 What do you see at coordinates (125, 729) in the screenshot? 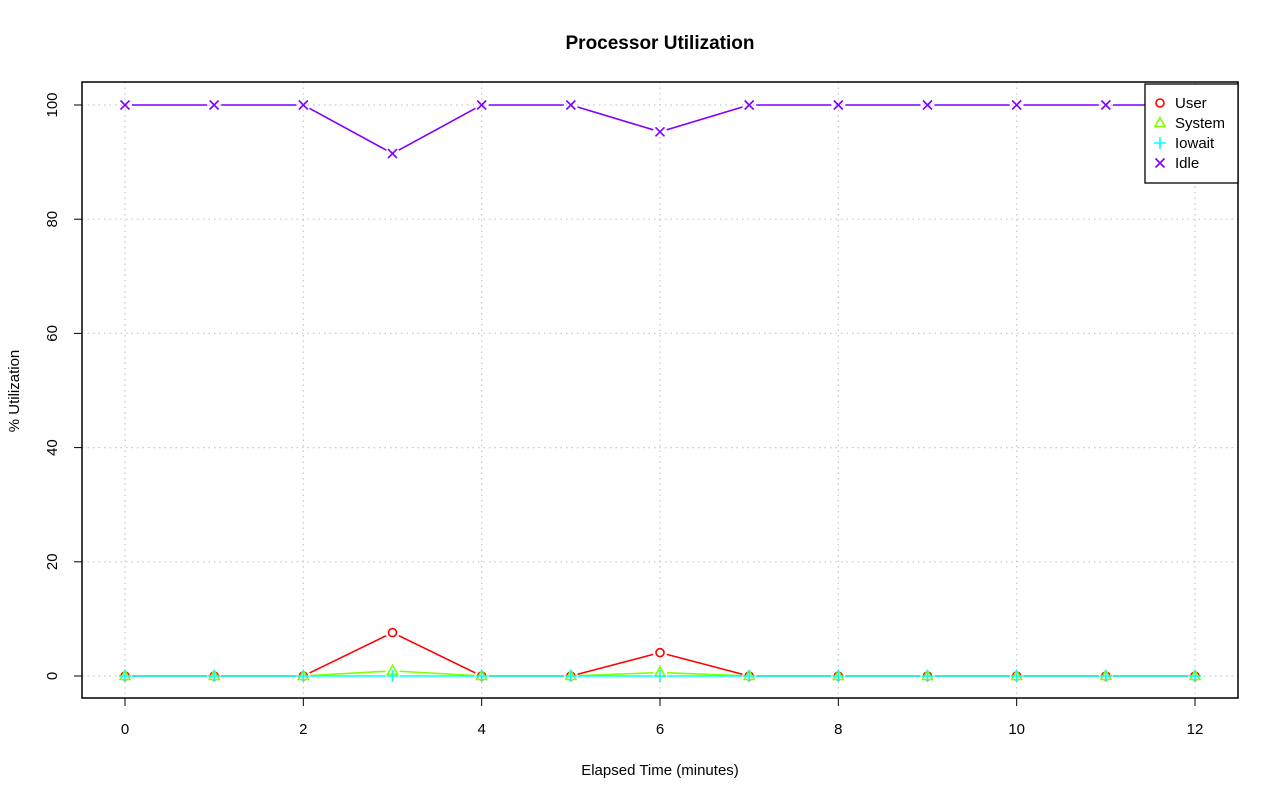
I see `x-tick-label: 0` at bounding box center [125, 729].